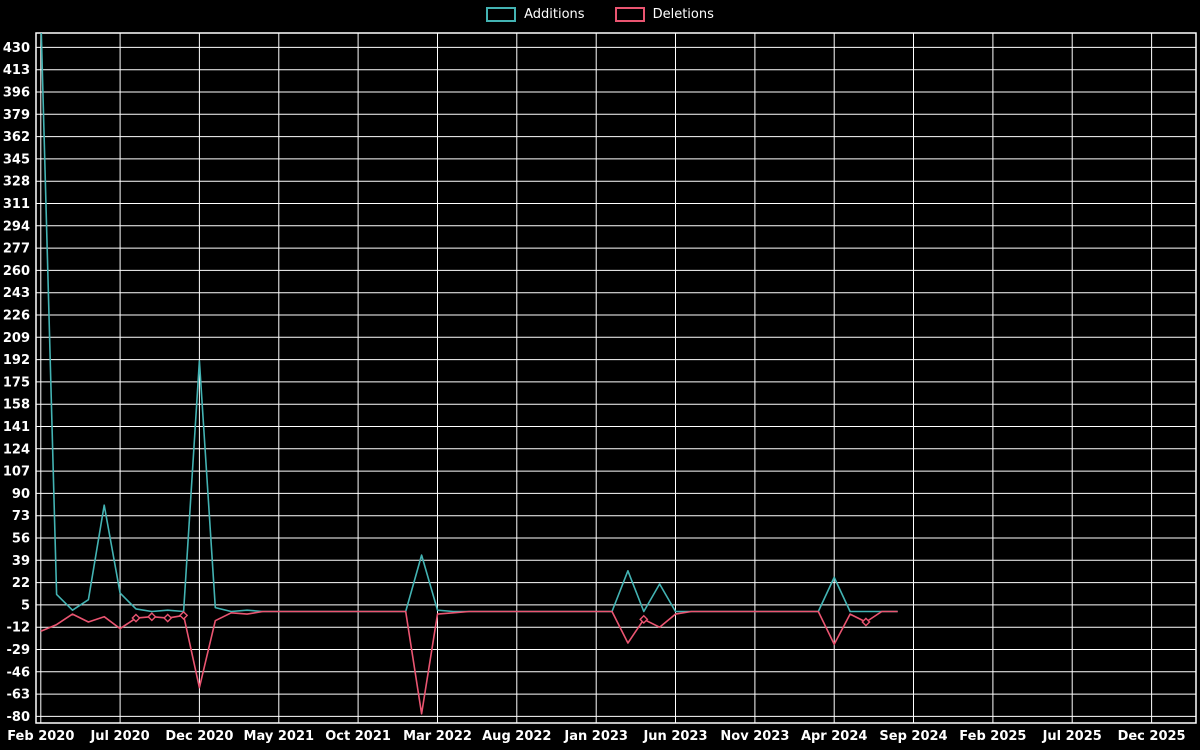 The height and width of the screenshot is (750, 1200). Describe the element at coordinates (21, 539) in the screenshot. I see `svg-text: 56` at that location.